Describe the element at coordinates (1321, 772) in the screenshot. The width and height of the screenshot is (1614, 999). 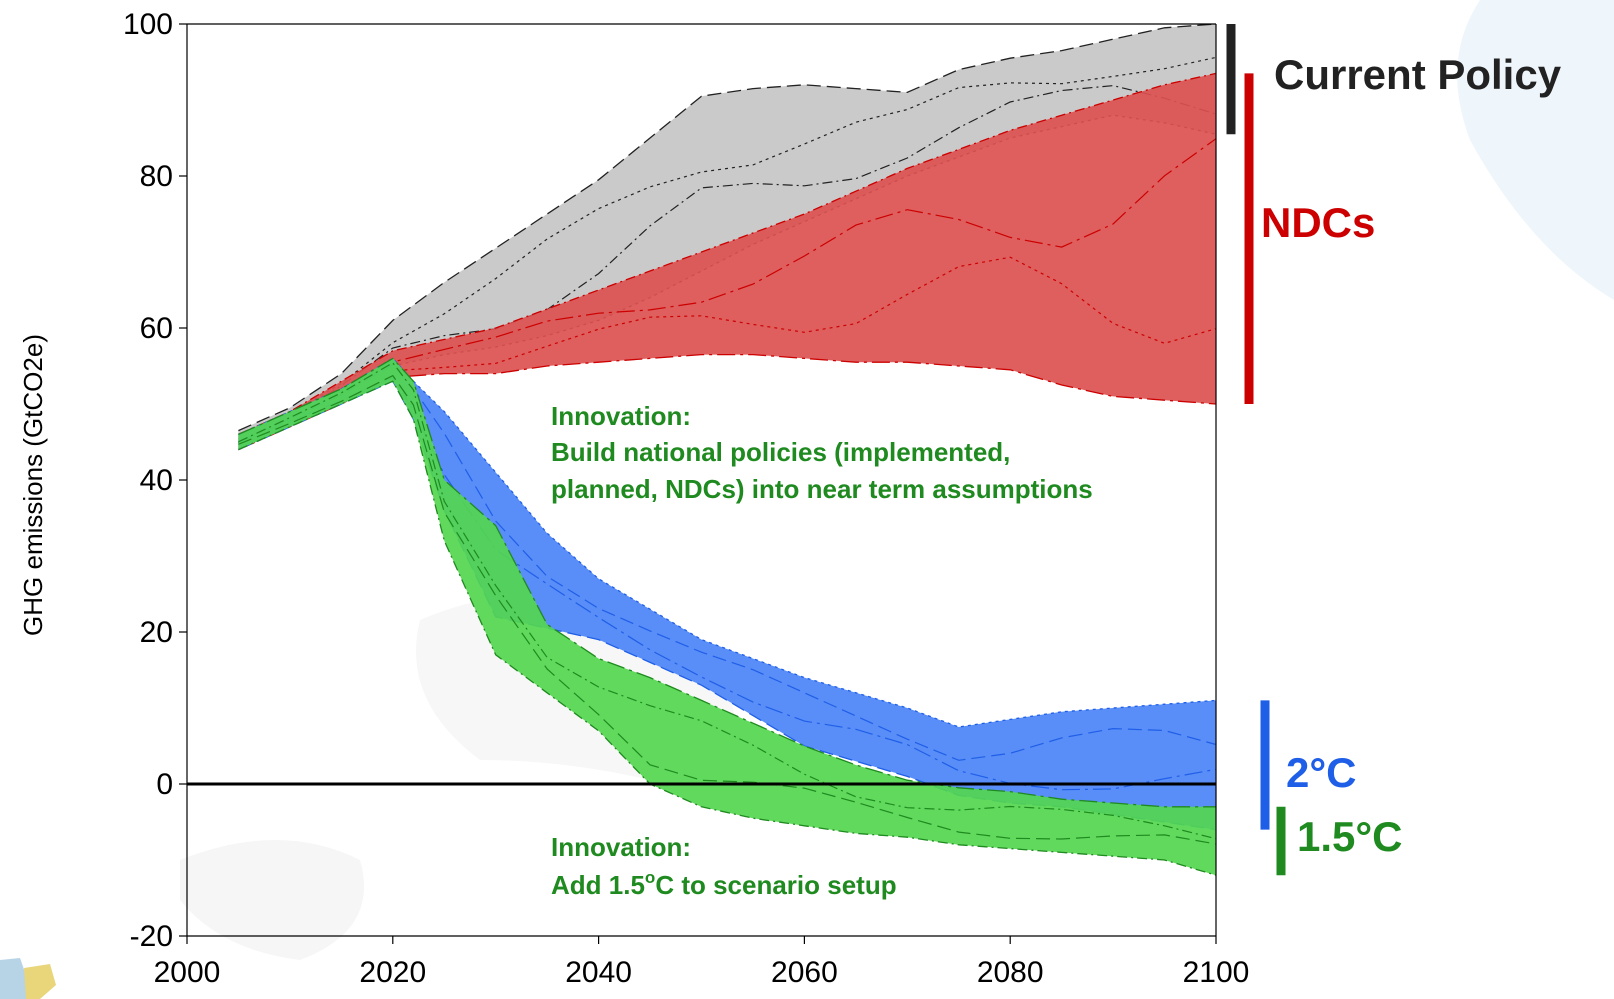
I see `legend-label-2c: 2°C` at that location.